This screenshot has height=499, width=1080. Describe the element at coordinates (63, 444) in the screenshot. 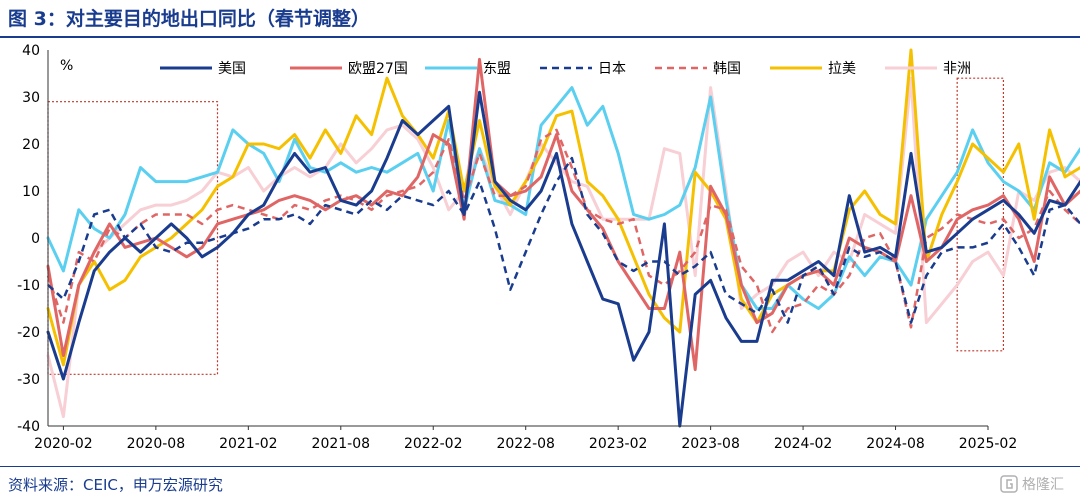

I see `x-tick-label: 2020-02` at that location.